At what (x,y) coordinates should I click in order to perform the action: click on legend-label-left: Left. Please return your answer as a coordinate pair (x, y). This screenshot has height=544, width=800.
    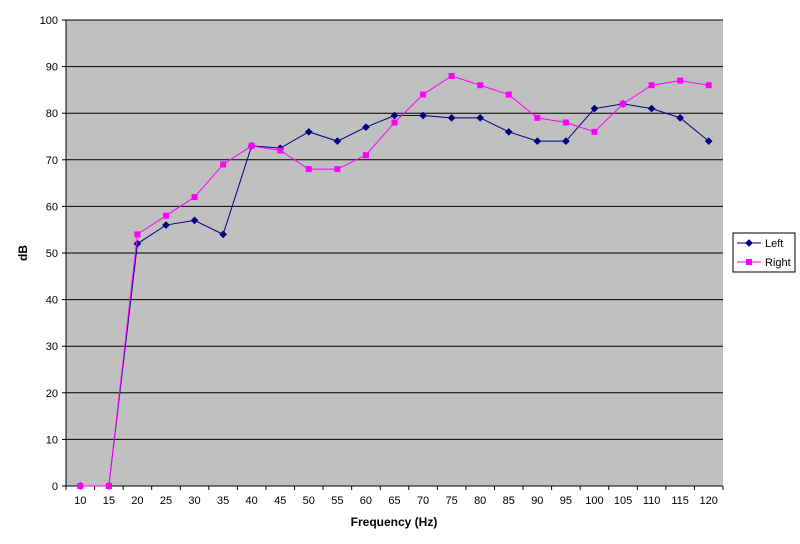
    Looking at the image, I should click on (774, 244).